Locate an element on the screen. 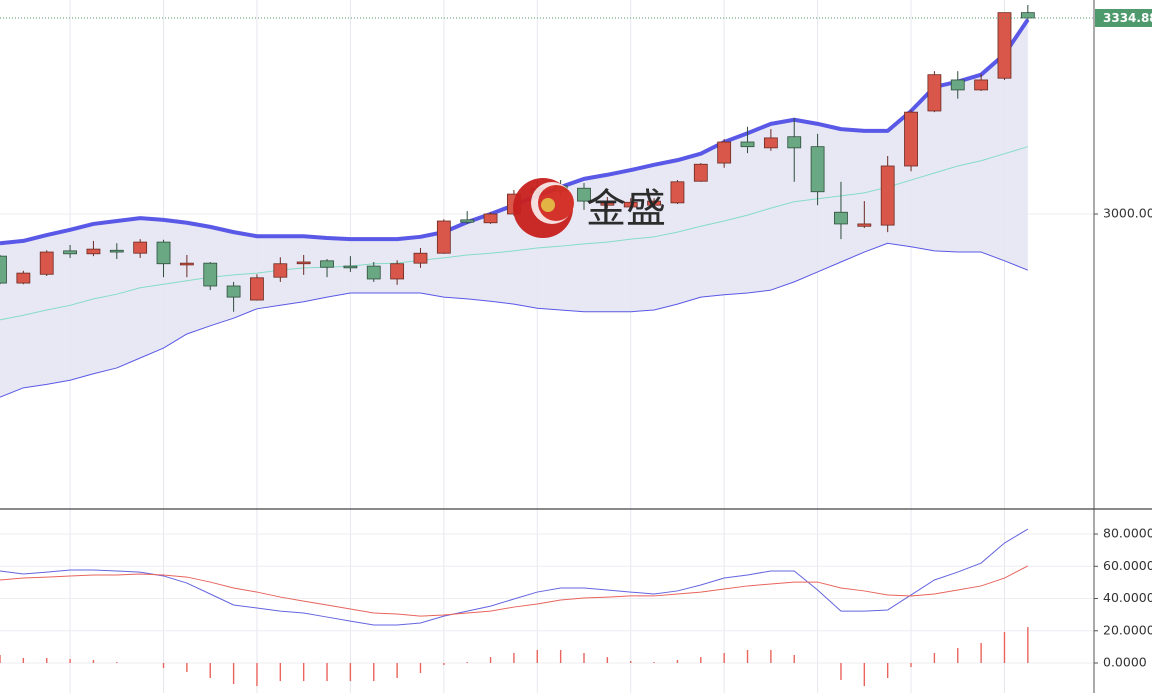  y-tick-label: 60.0000 is located at coordinates (1127, 565).